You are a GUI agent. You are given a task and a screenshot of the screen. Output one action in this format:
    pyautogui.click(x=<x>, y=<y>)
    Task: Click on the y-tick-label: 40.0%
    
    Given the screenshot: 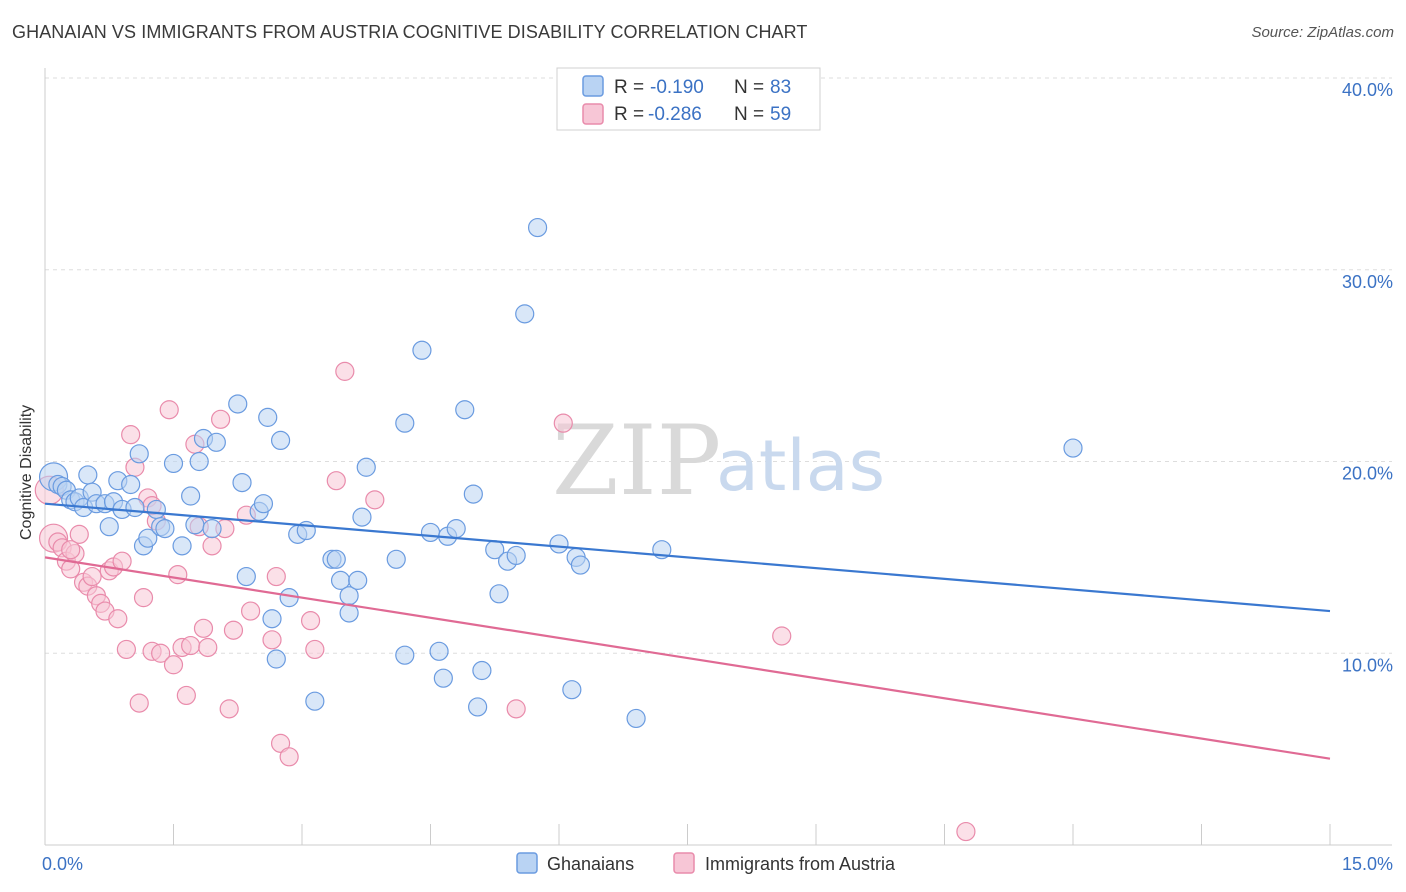 What is the action you would take?
    pyautogui.click(x=1367, y=90)
    